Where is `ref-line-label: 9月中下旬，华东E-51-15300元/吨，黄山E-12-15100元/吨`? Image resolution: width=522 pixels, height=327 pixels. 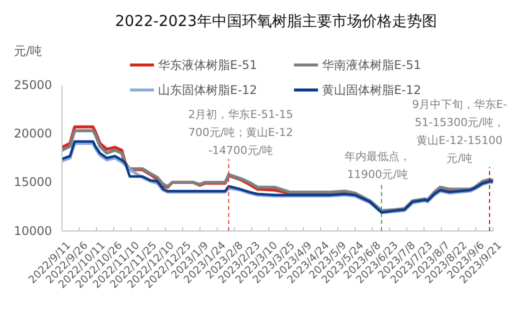
ref-line-label: 9月中下旬，华东E-51-15300元/吨，黄山E-12-15100元/吨 is located at coordinates (460, 131).